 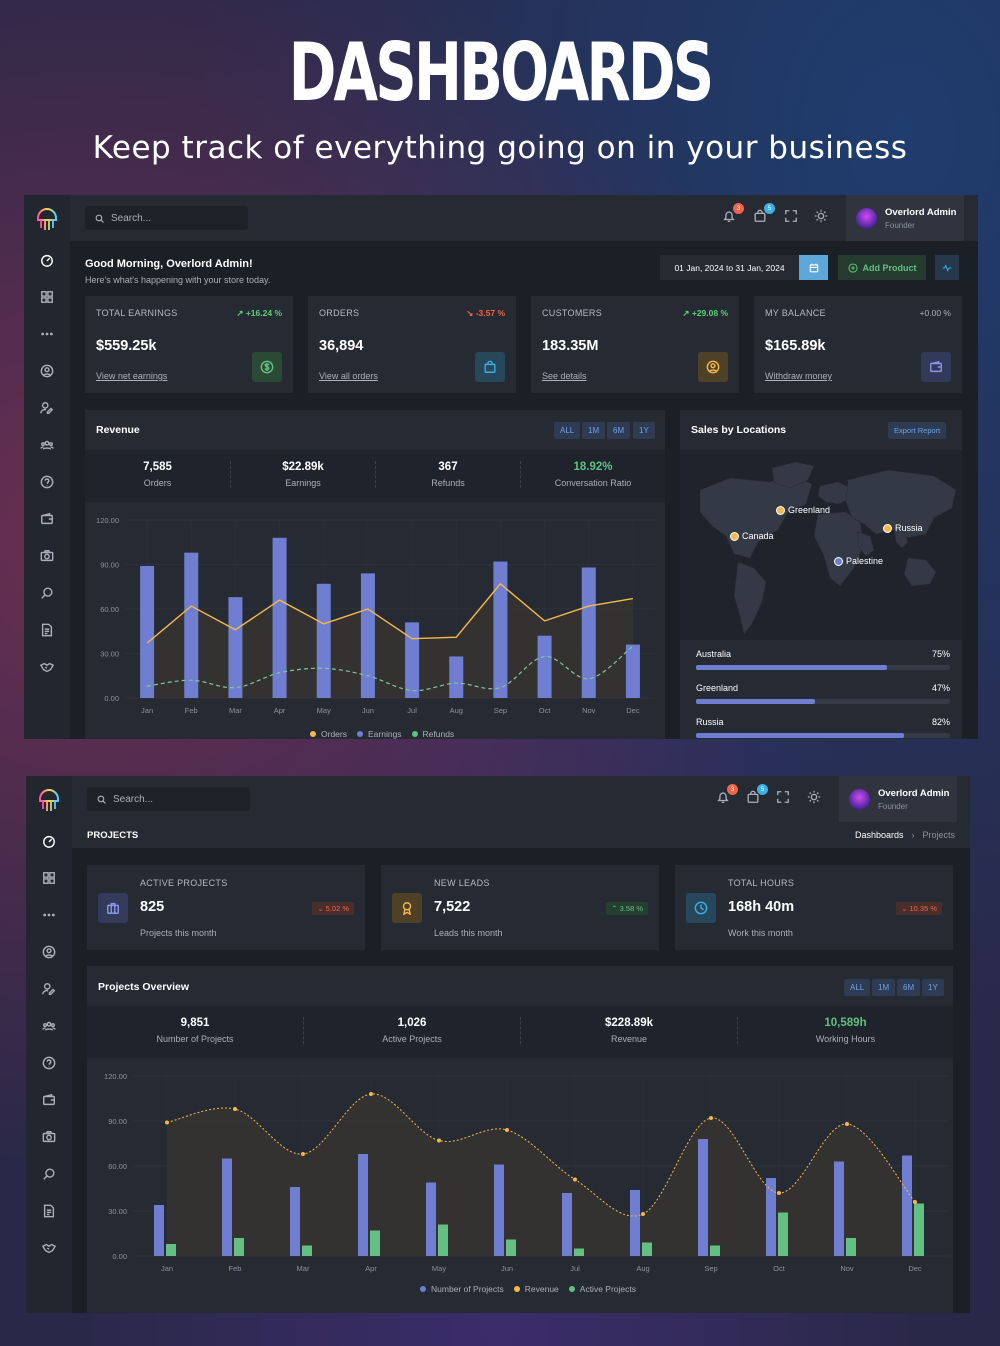 I want to click on y-tick-label: 60.00, so click(x=117, y=1166).